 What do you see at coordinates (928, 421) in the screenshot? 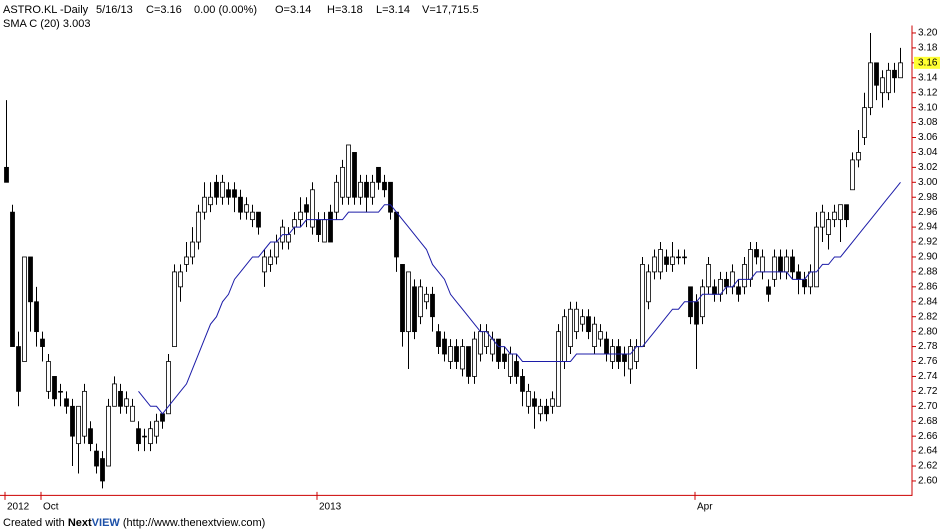
I see `y-tick-label: 2.68` at bounding box center [928, 421].